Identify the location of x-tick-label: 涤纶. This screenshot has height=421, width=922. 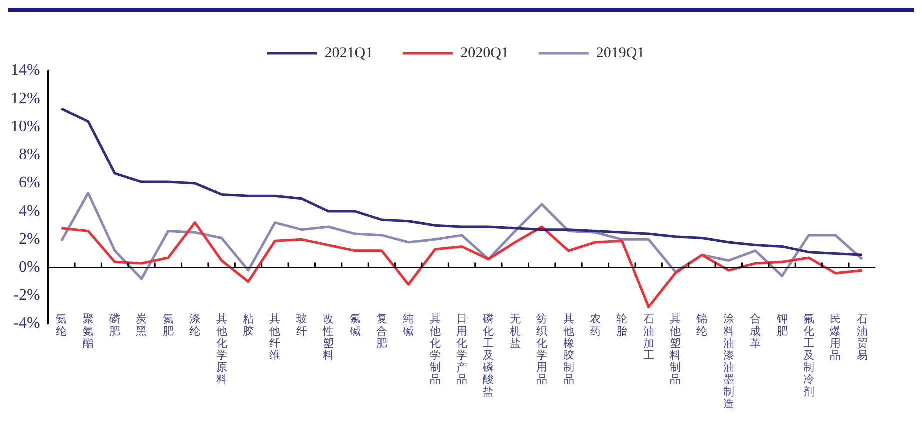
(195, 325).